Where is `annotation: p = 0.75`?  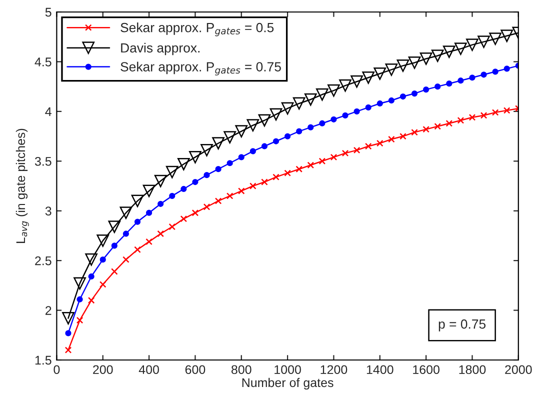
annotation: p = 0.75 is located at coordinates (462, 325).